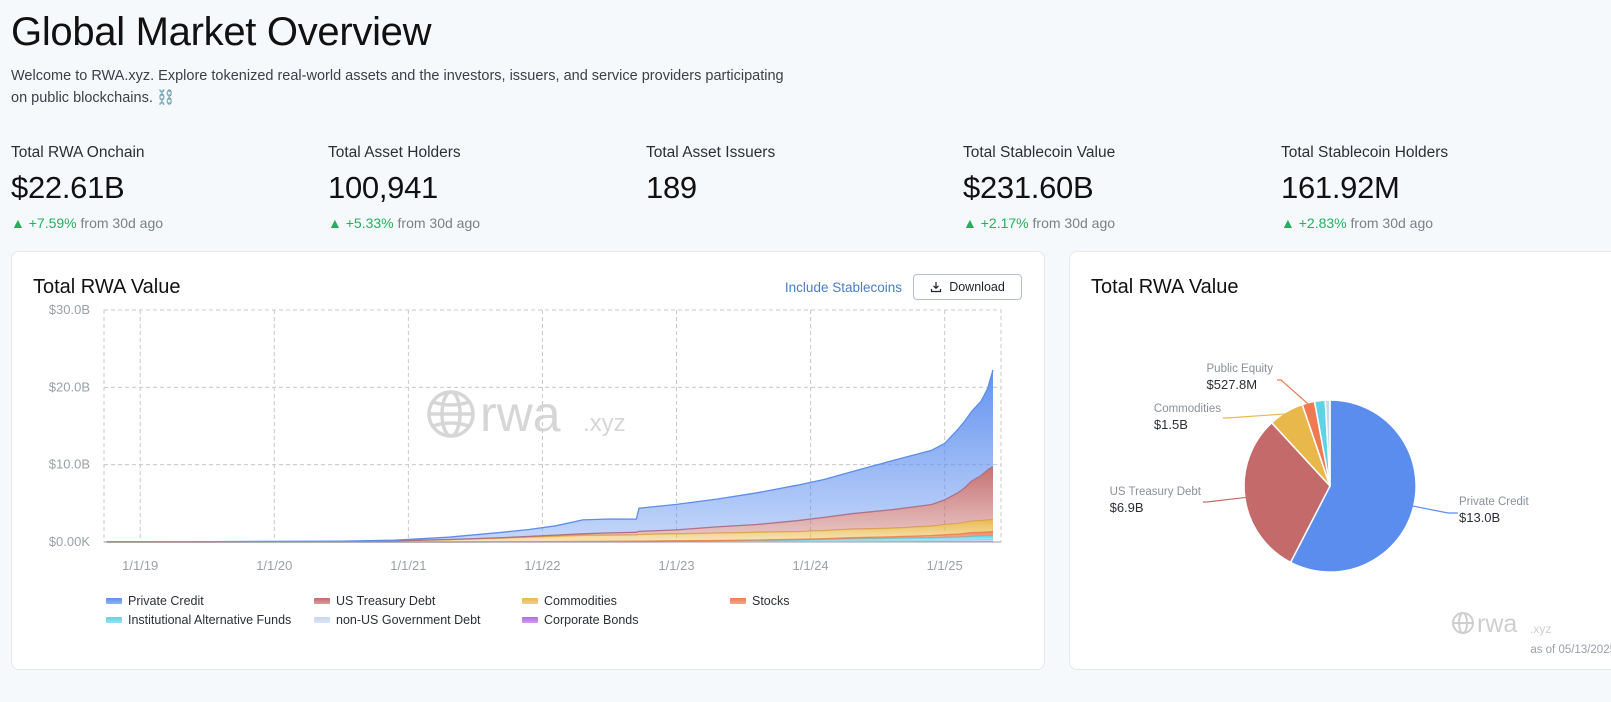  Describe the element at coordinates (771, 601) in the screenshot. I see `legend-label: Stocks` at that location.